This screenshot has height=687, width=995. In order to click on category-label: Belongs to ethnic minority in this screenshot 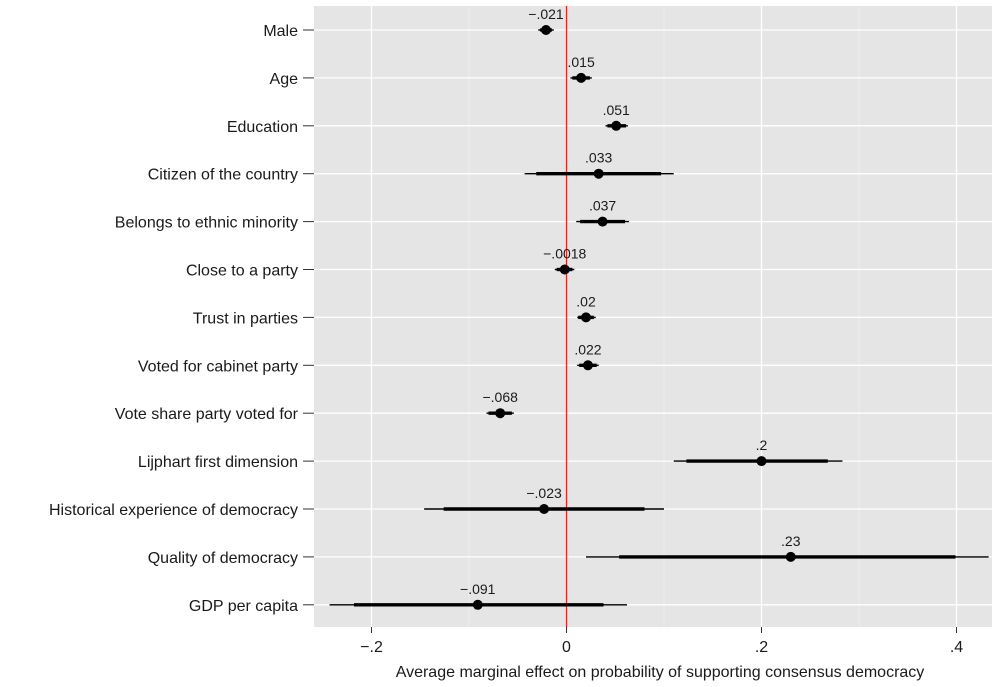, I will do `click(206, 223)`.